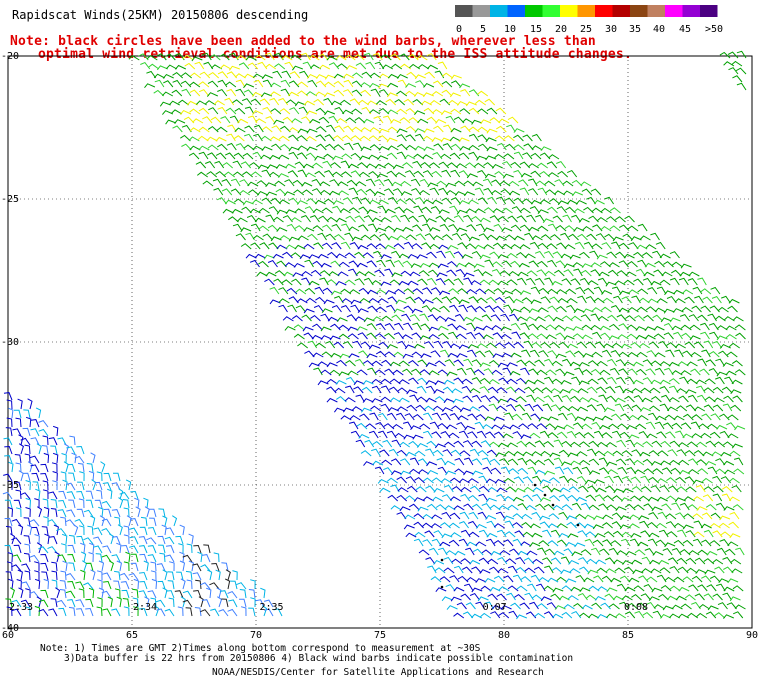  What do you see at coordinates (10, 342) in the screenshot?
I see `lat-label: -30` at bounding box center [10, 342].